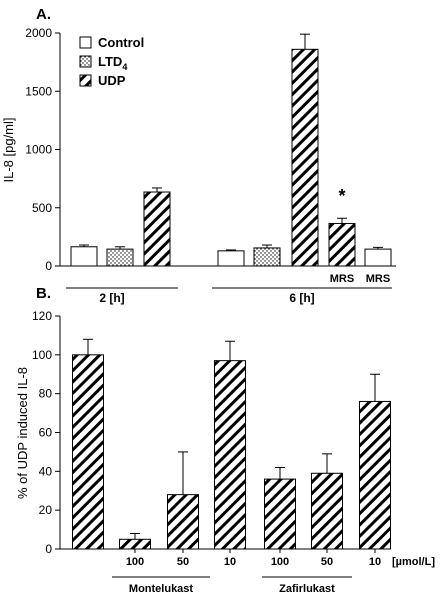 The image size is (444, 599). What do you see at coordinates (341, 196) in the screenshot?
I see `panel-a-significance-star: *` at bounding box center [341, 196].